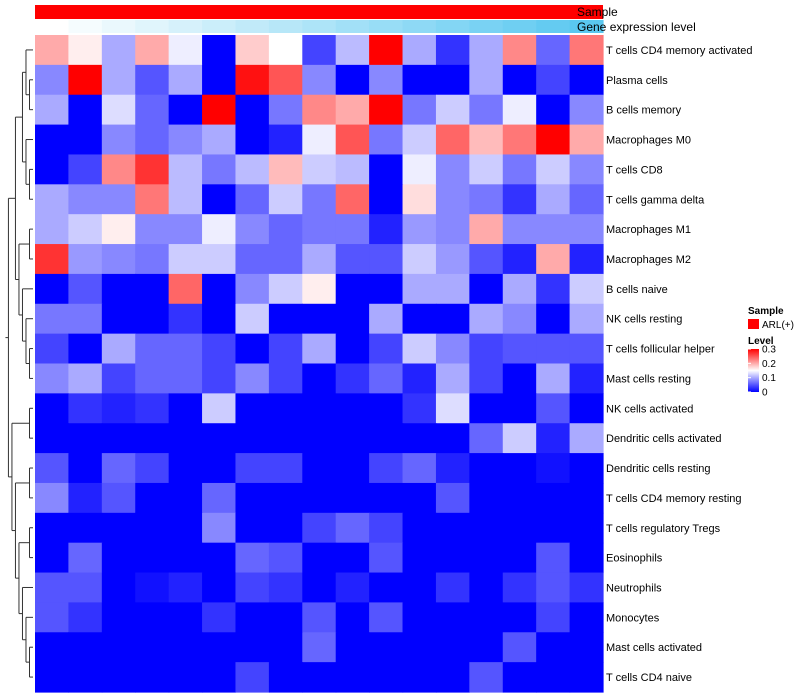  Describe the element at coordinates (637, 81) in the screenshot. I see `row-label: Plasma cells` at that location.